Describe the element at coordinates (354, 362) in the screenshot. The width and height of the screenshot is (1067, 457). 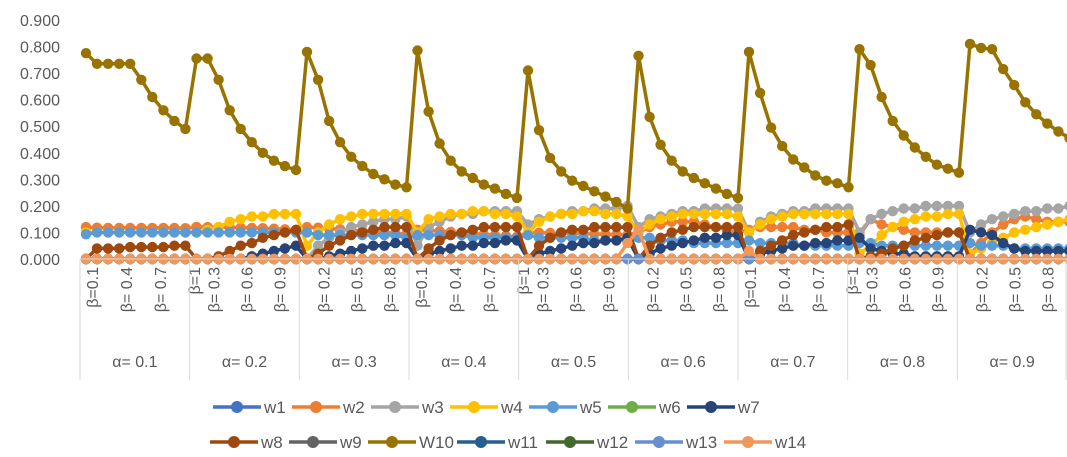
I see `group-label: α= 0.3` at that location.